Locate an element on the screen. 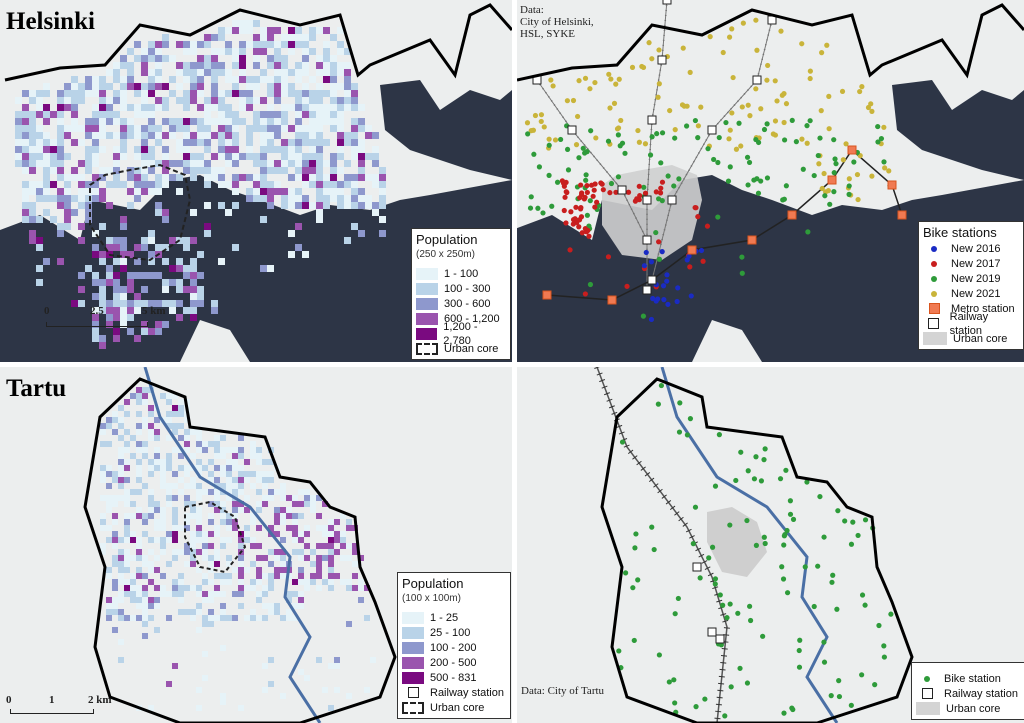 This screenshot has width=1024, height=723. legend-label: 1,200 - 2,780 is located at coordinates (460, 333).